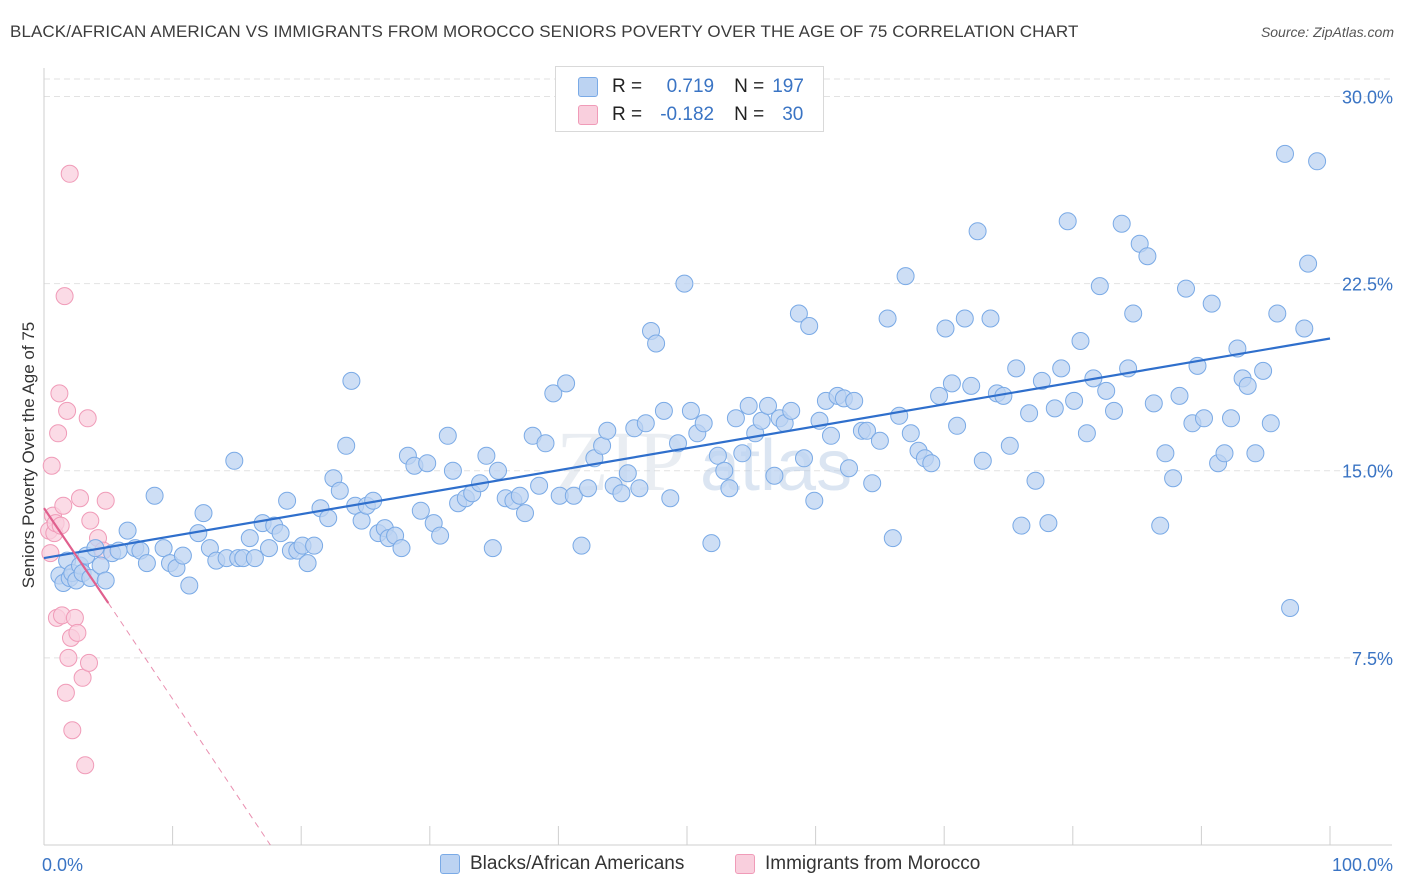 This screenshot has height=892, width=1406. What do you see at coordinates (687, 114) in the screenshot?
I see `legend-r-value: -0.182` at bounding box center [687, 114].